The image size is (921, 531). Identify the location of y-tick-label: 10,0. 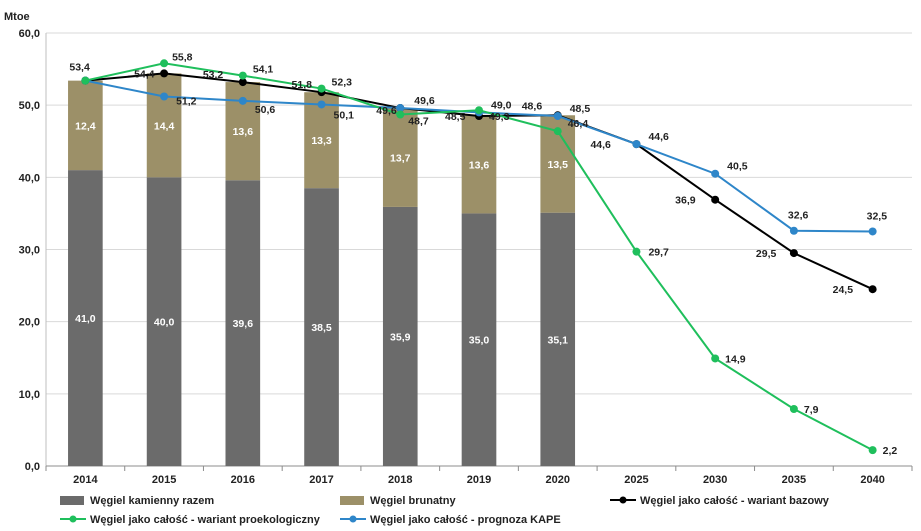
(29, 395).